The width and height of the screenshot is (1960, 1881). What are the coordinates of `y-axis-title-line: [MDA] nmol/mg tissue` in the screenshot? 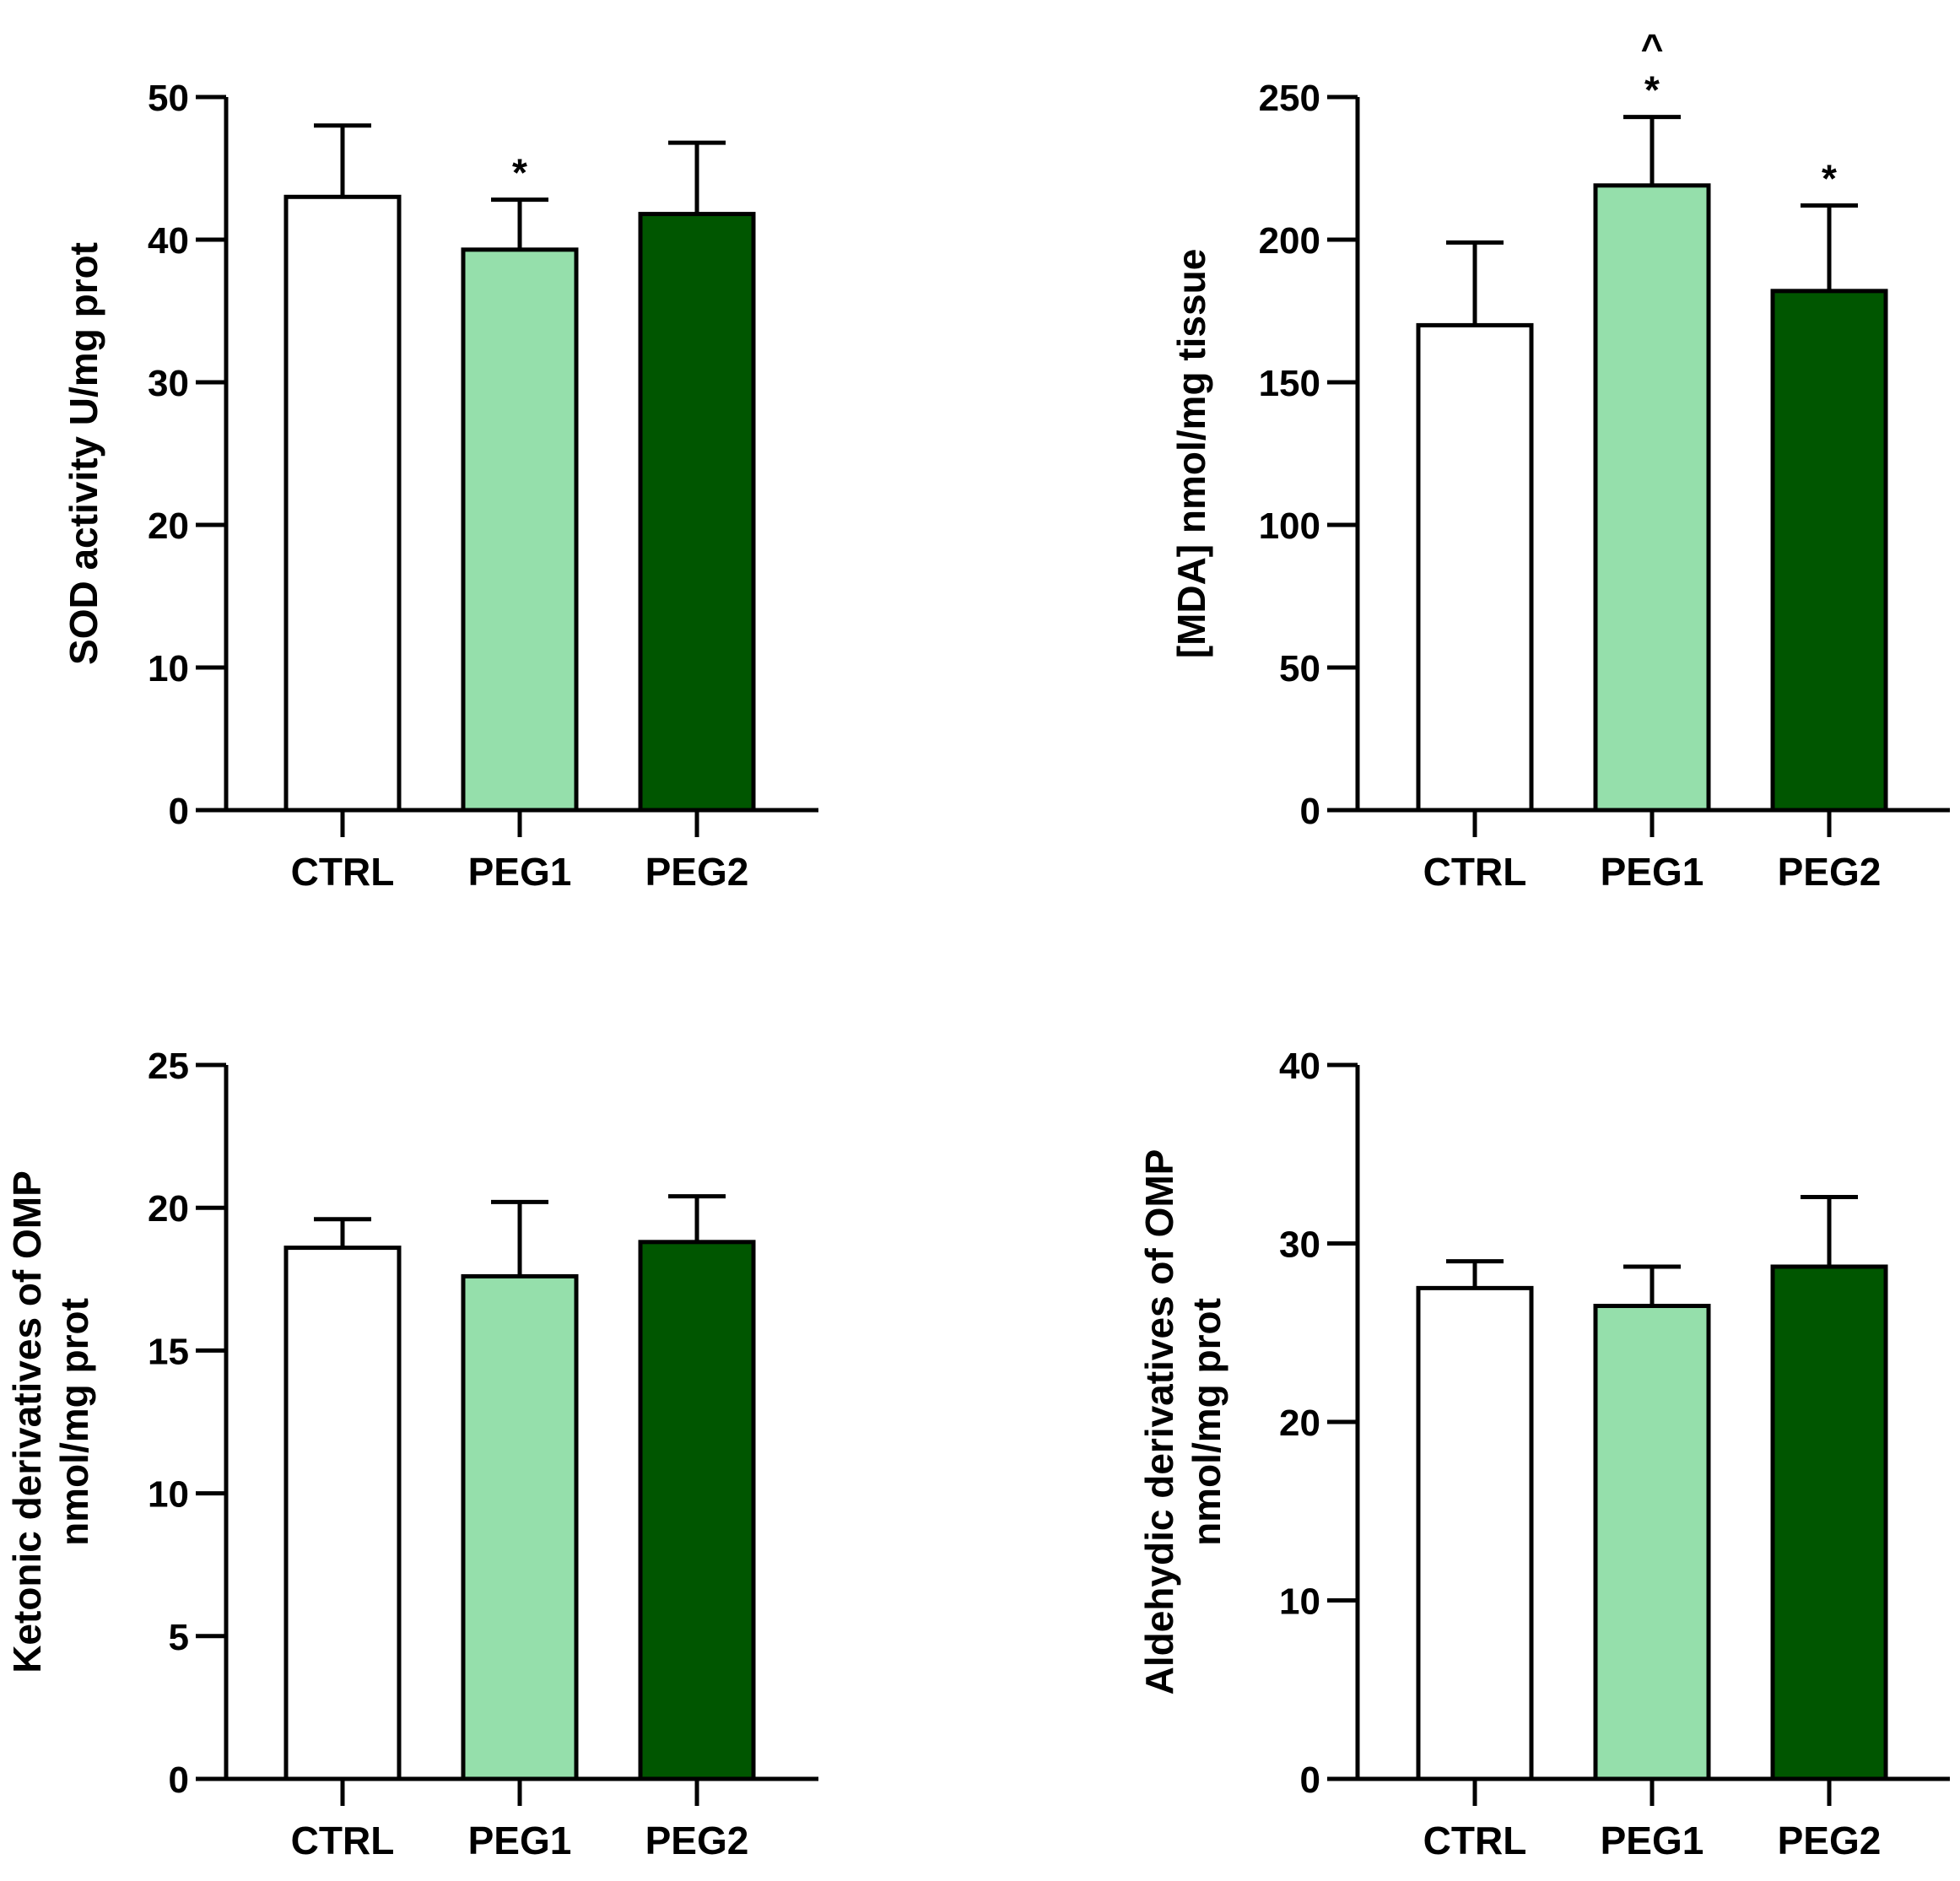 It's located at (1191, 454).